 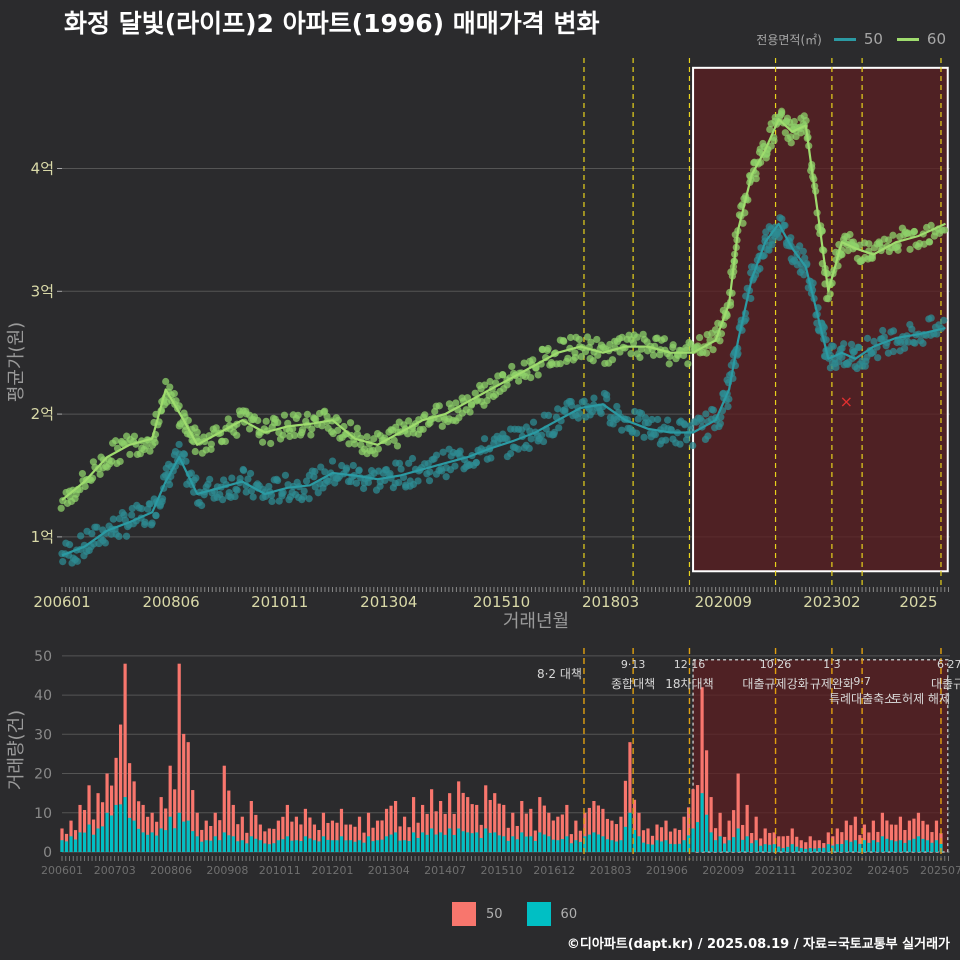 What do you see at coordinates (494, 914) in the screenshot?
I see `bar-legend-label-50: 50` at bounding box center [494, 914].